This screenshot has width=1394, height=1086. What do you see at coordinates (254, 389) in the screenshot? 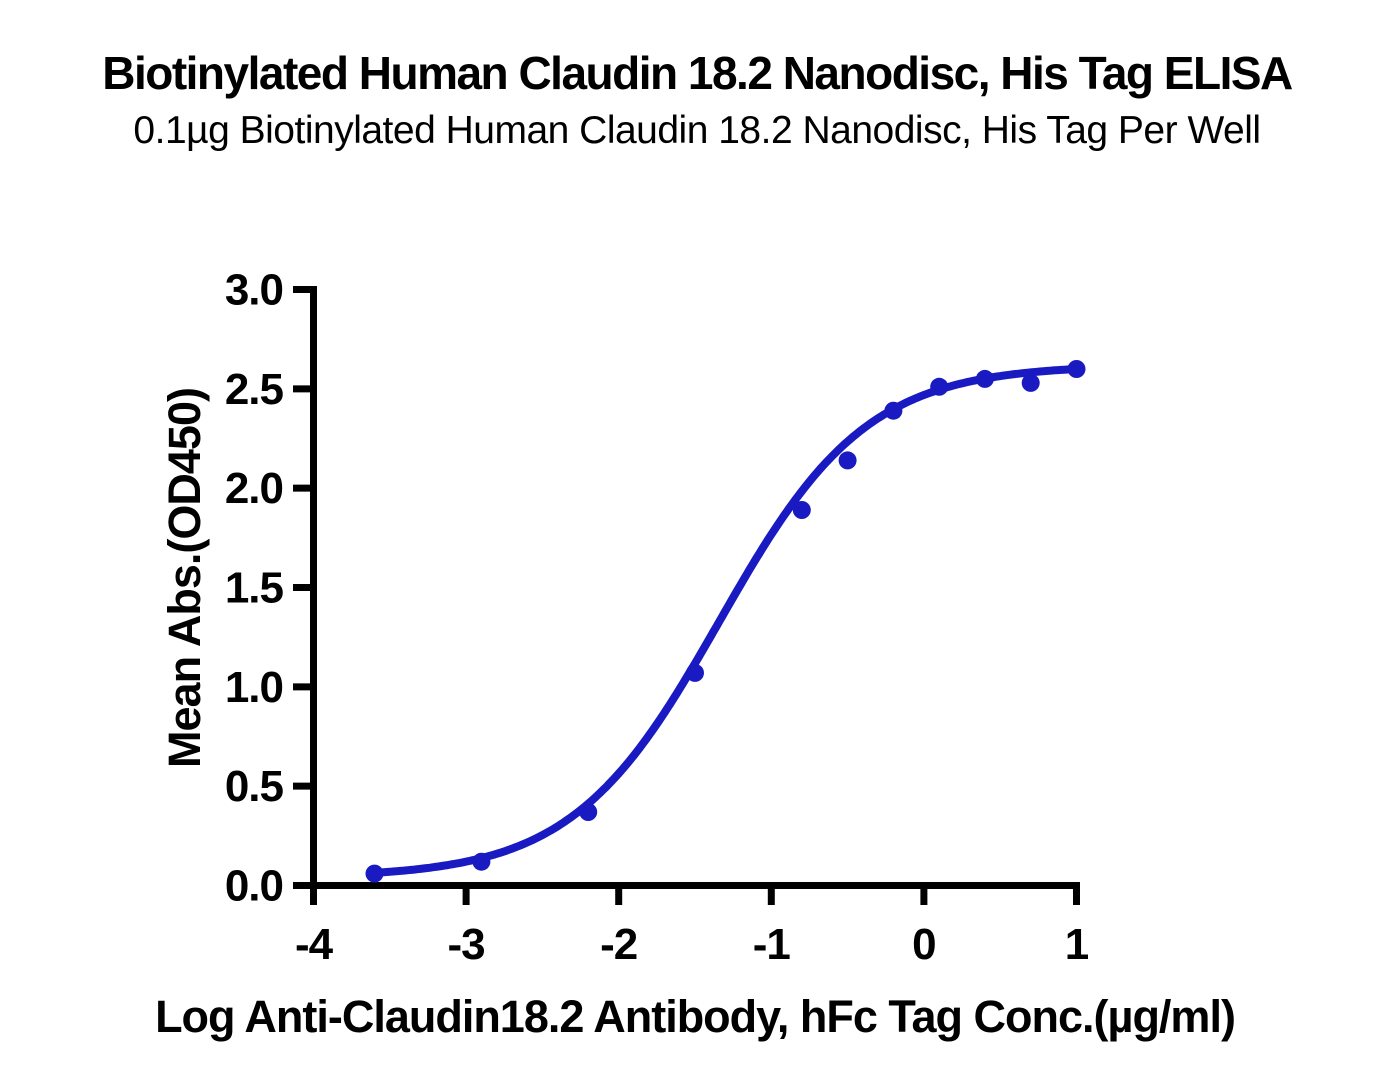
I see `y-tick-label: 2.5` at bounding box center [254, 389].